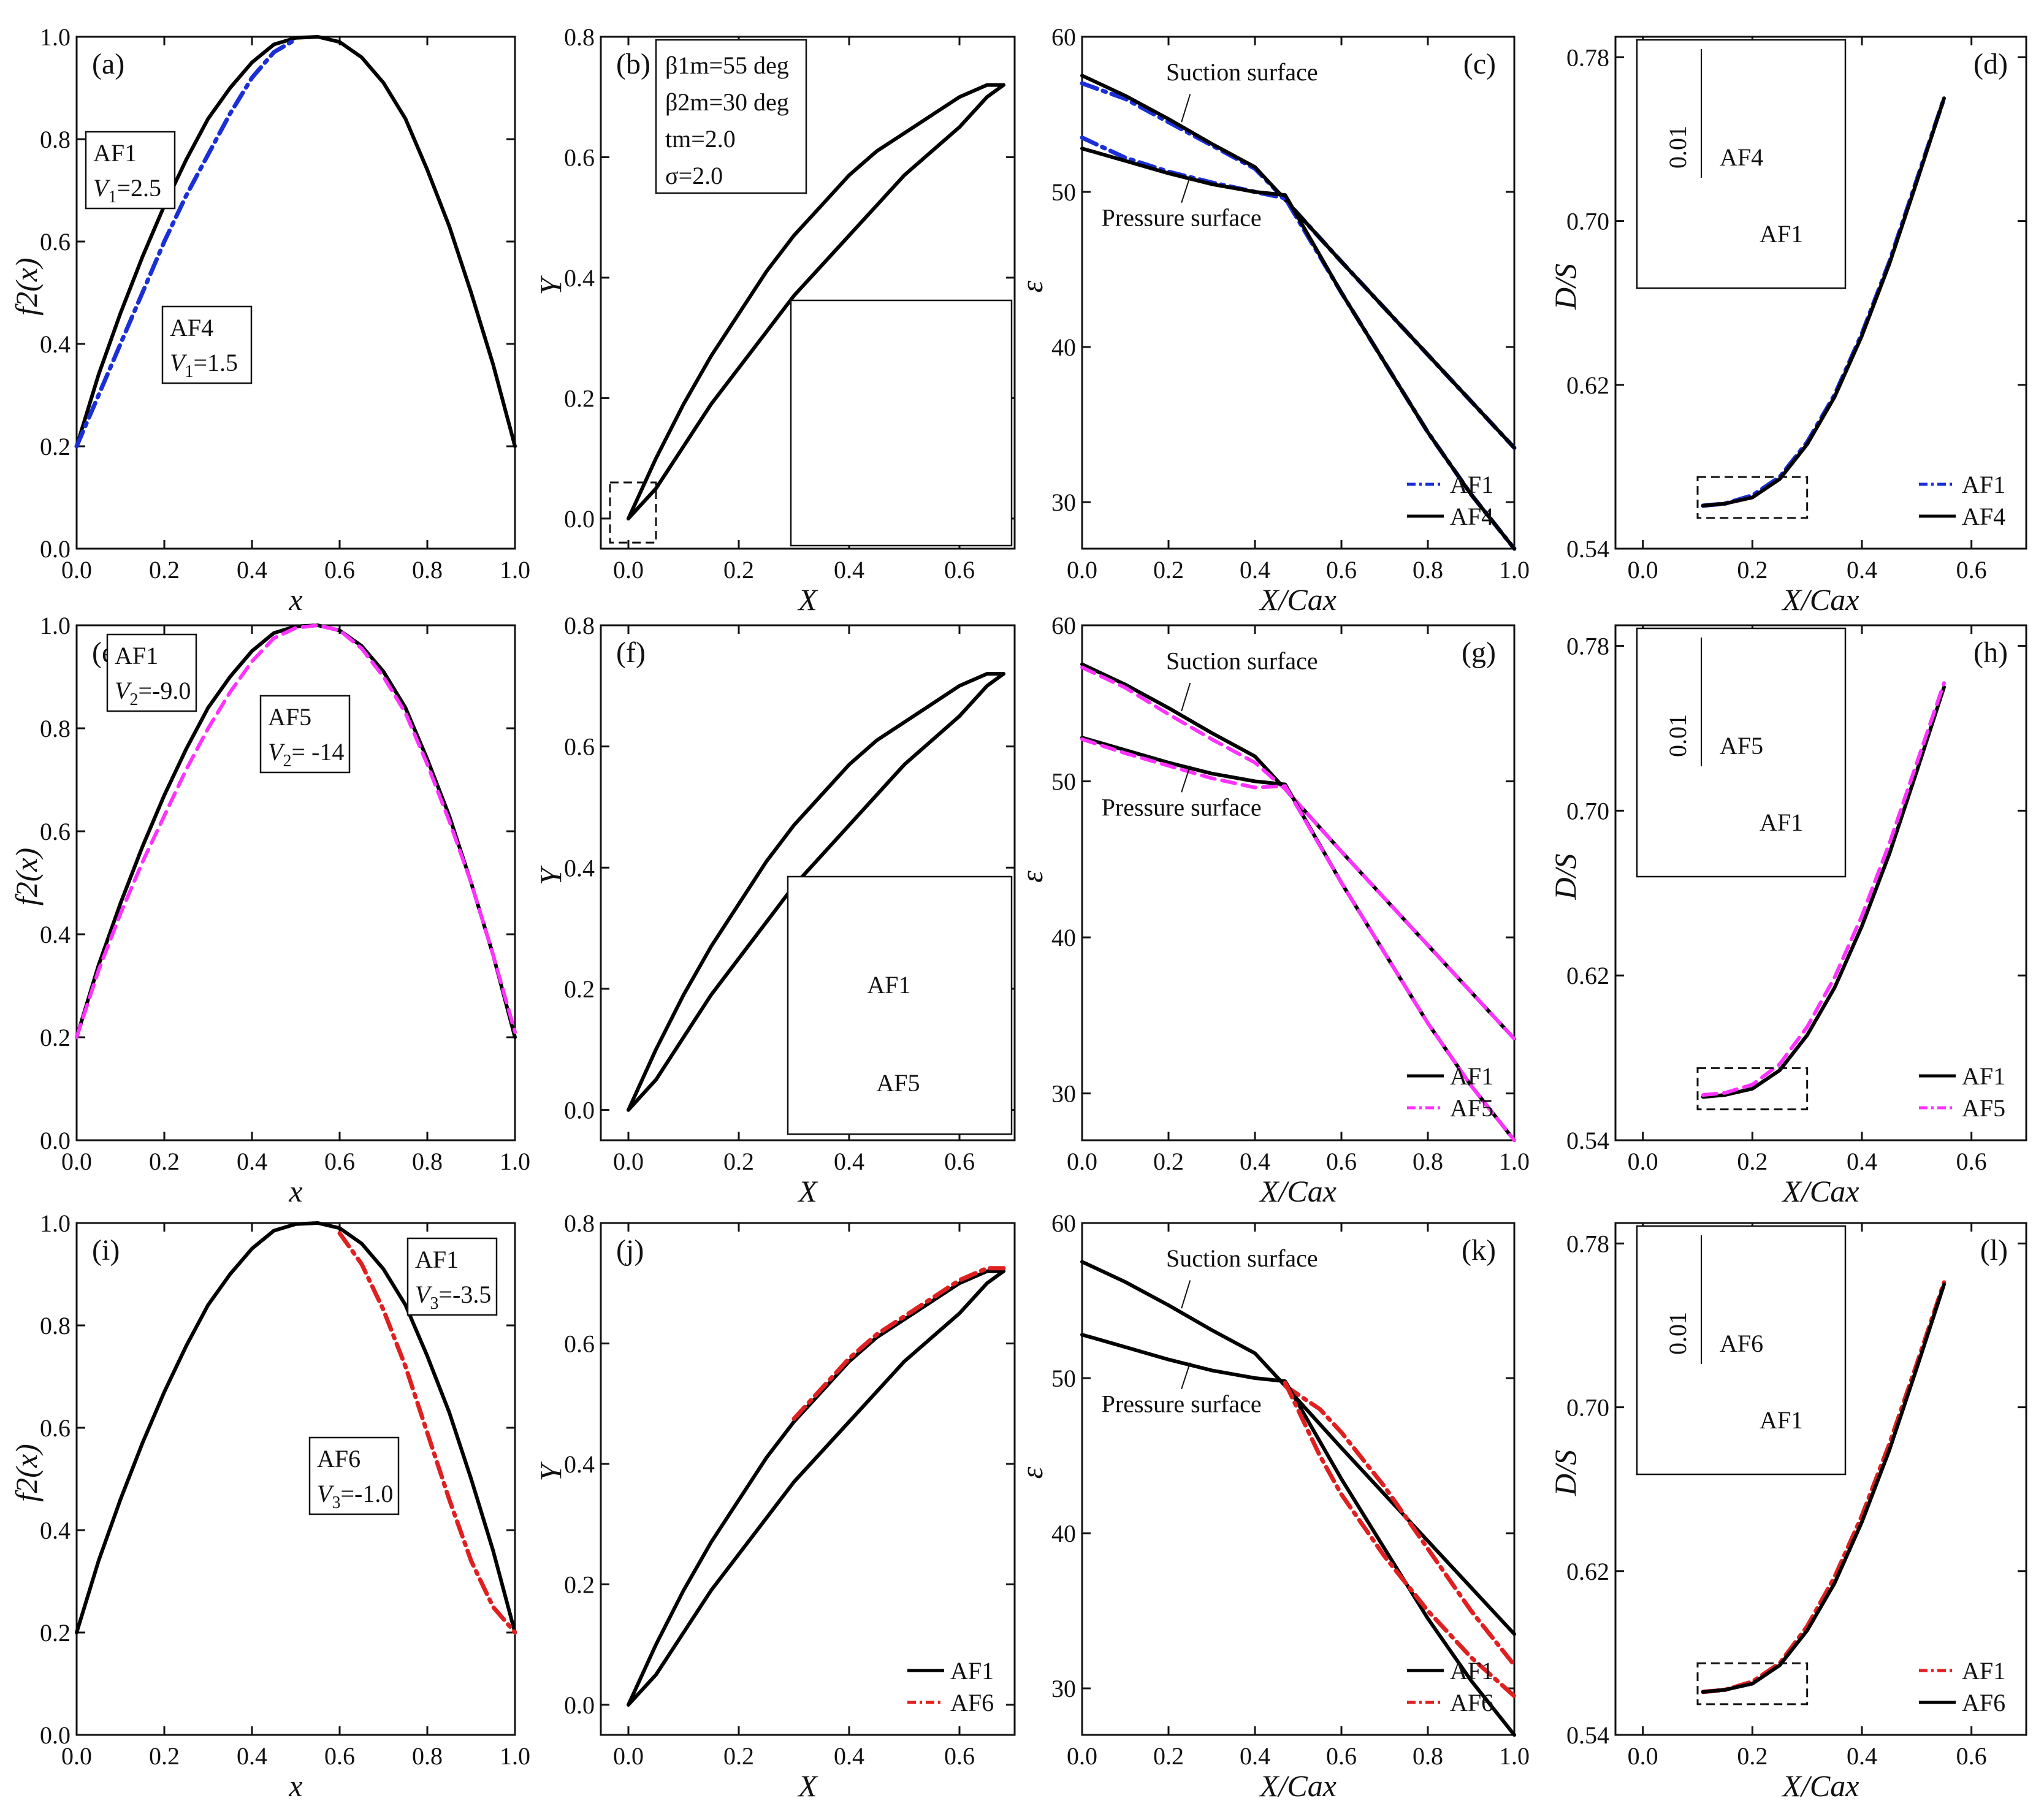  What do you see at coordinates (898, 1343) in the screenshot?
I see `series-af6-upper` at bounding box center [898, 1343].